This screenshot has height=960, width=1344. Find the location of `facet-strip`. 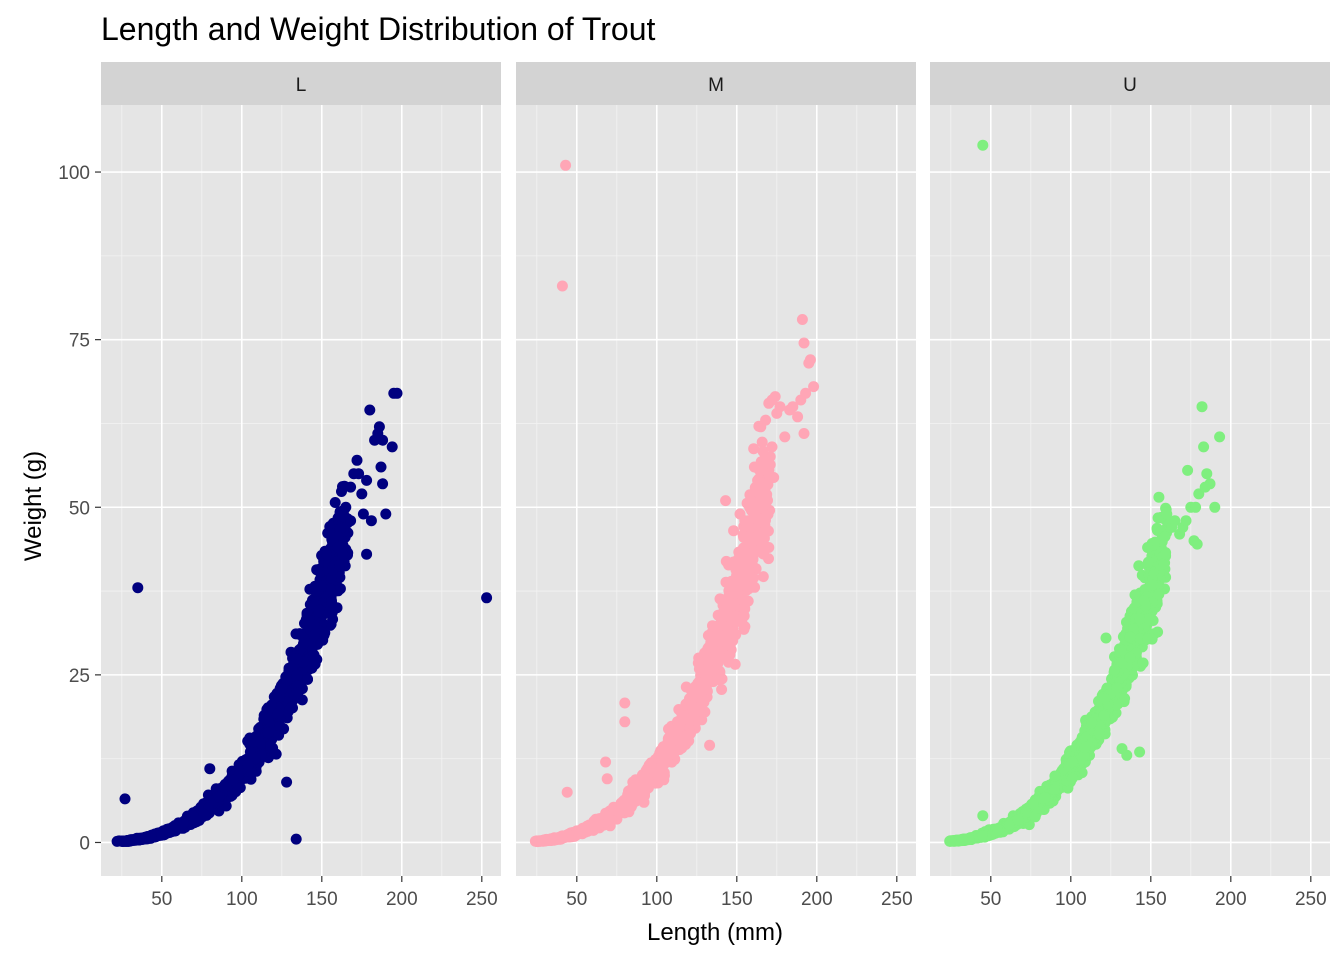

facet-strip is located at coordinates (301, 83).